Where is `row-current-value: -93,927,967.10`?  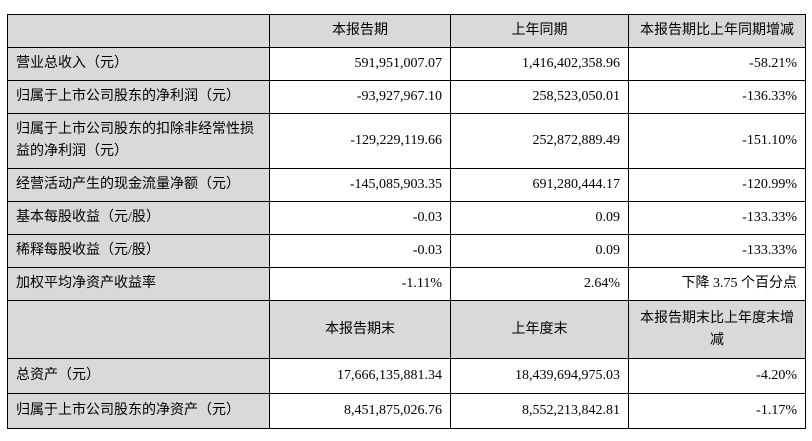 row-current-value: -93,927,967.10 is located at coordinates (360, 97).